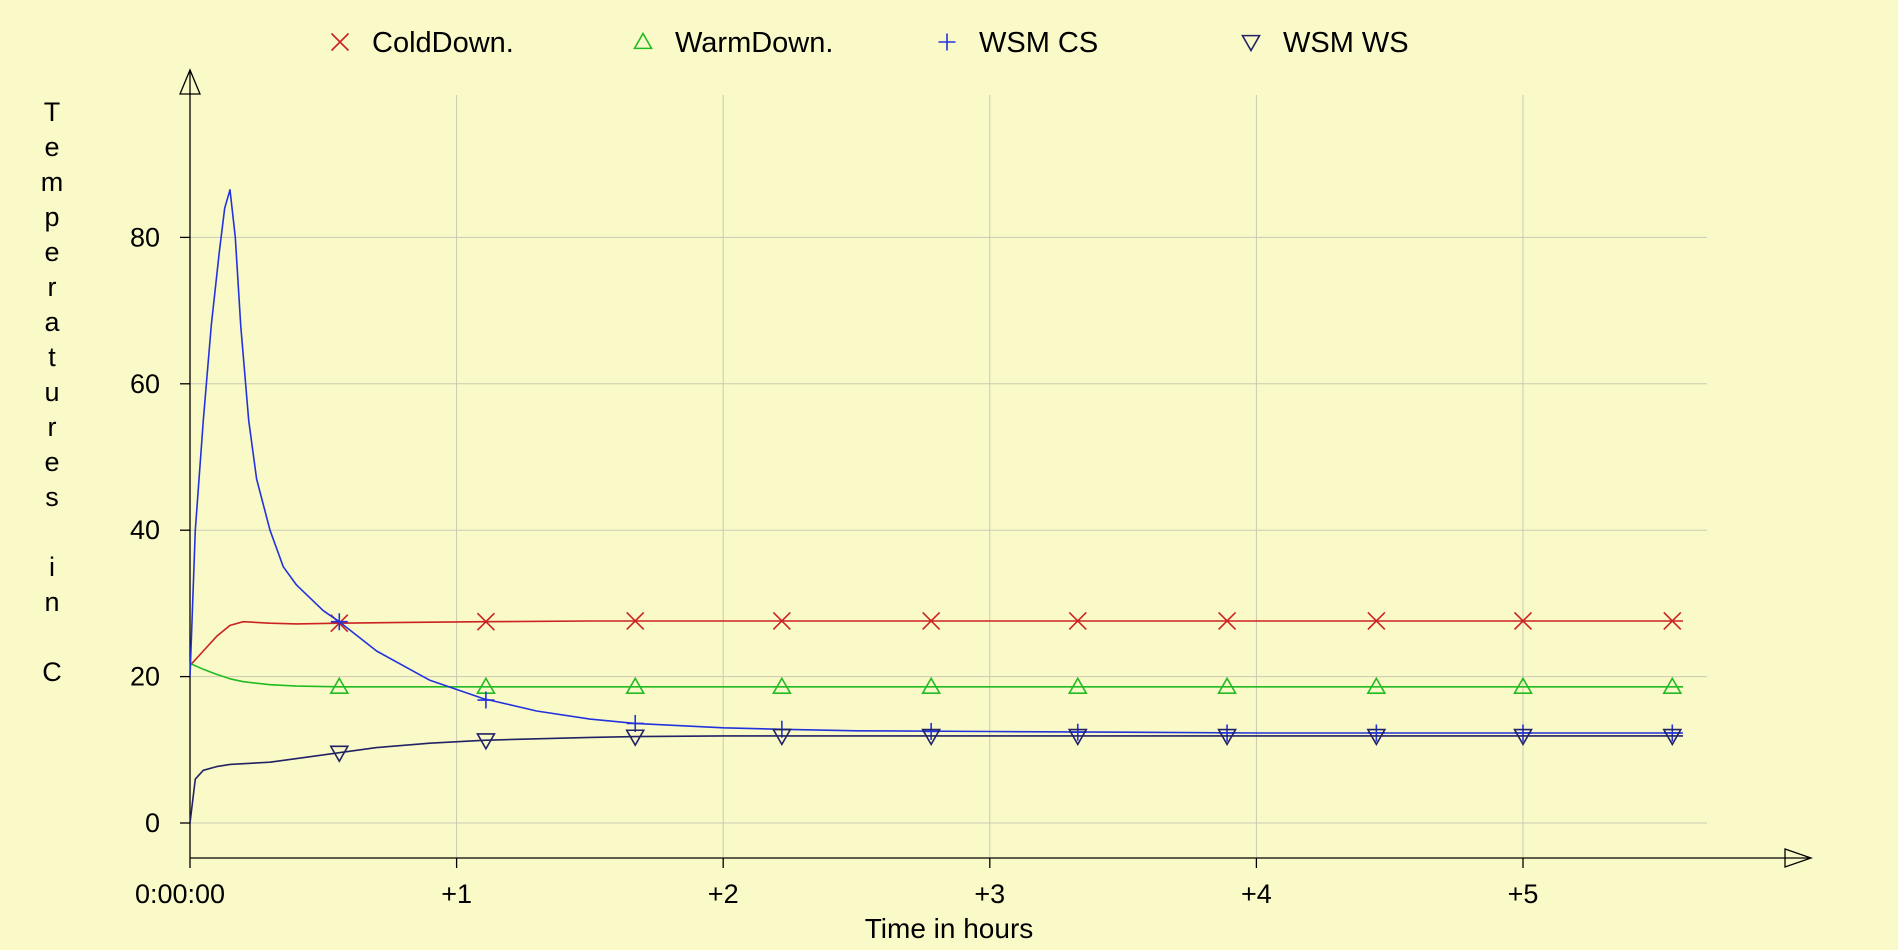 The image size is (1898, 950). Describe the element at coordinates (145, 384) in the screenshot. I see `y-tick-label: 60` at that location.